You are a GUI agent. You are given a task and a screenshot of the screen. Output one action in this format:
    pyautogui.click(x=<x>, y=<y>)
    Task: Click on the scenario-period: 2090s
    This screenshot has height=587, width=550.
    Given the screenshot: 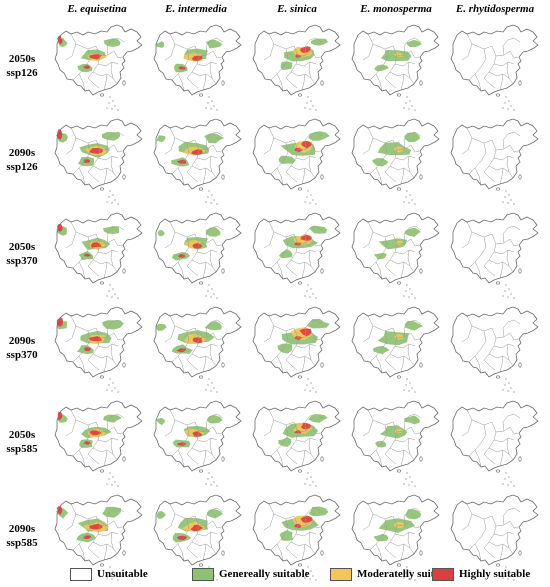 What is the action you would take?
    pyautogui.click(x=22, y=153)
    